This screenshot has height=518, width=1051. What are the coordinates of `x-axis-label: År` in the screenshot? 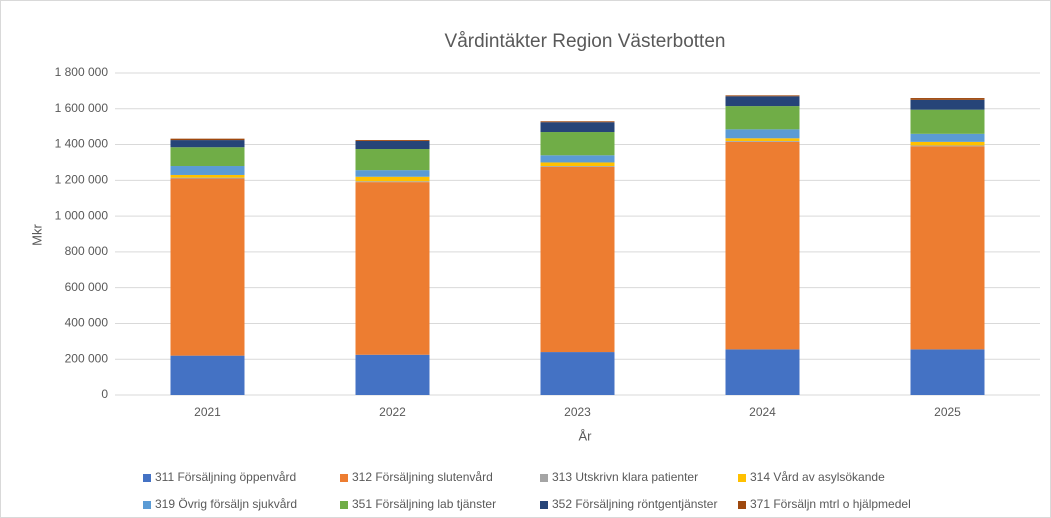 It's located at (586, 435).